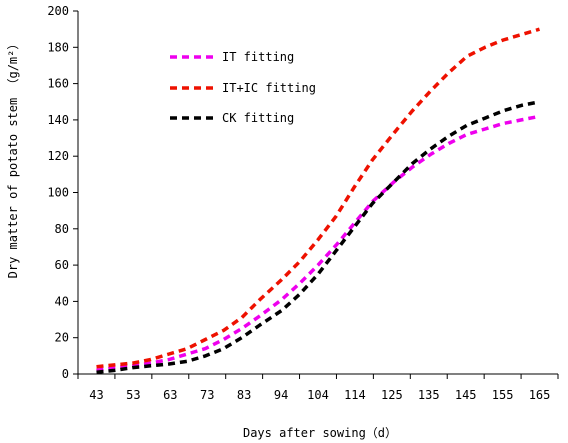 Image resolution: width=568 pixels, height=443 pixels. What do you see at coordinates (62, 301) in the screenshot?
I see `y-tick-label: 40` at bounding box center [62, 301].